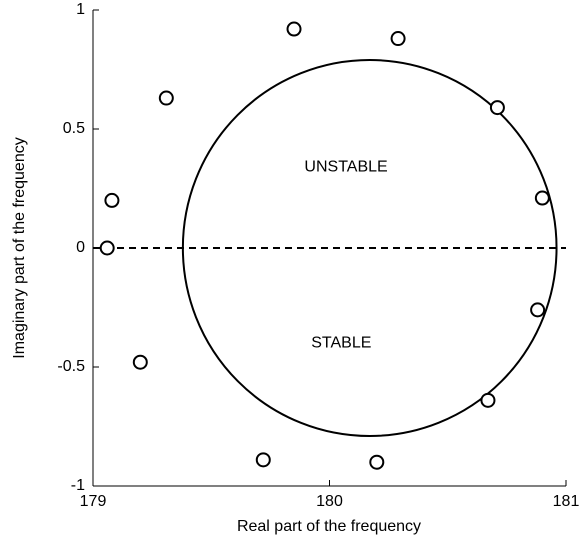 The height and width of the screenshot is (547, 585). What do you see at coordinates (78, 485) in the screenshot?
I see `y-tick-label: -1` at bounding box center [78, 485].